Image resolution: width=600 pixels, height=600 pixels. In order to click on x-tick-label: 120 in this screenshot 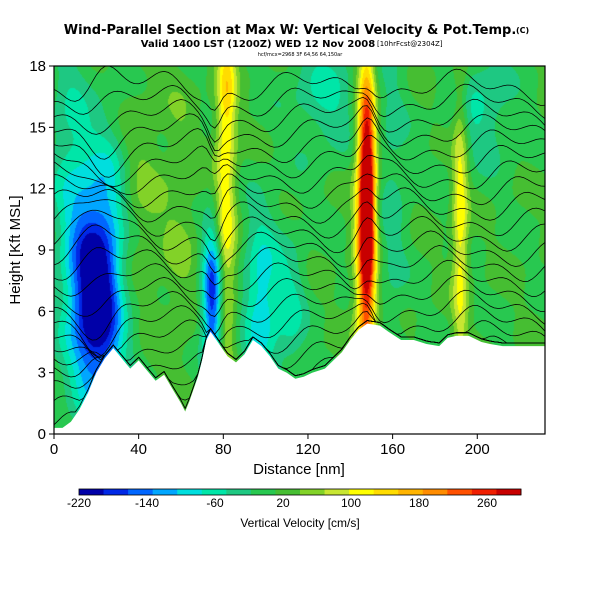, I will do `click(307, 449)`.